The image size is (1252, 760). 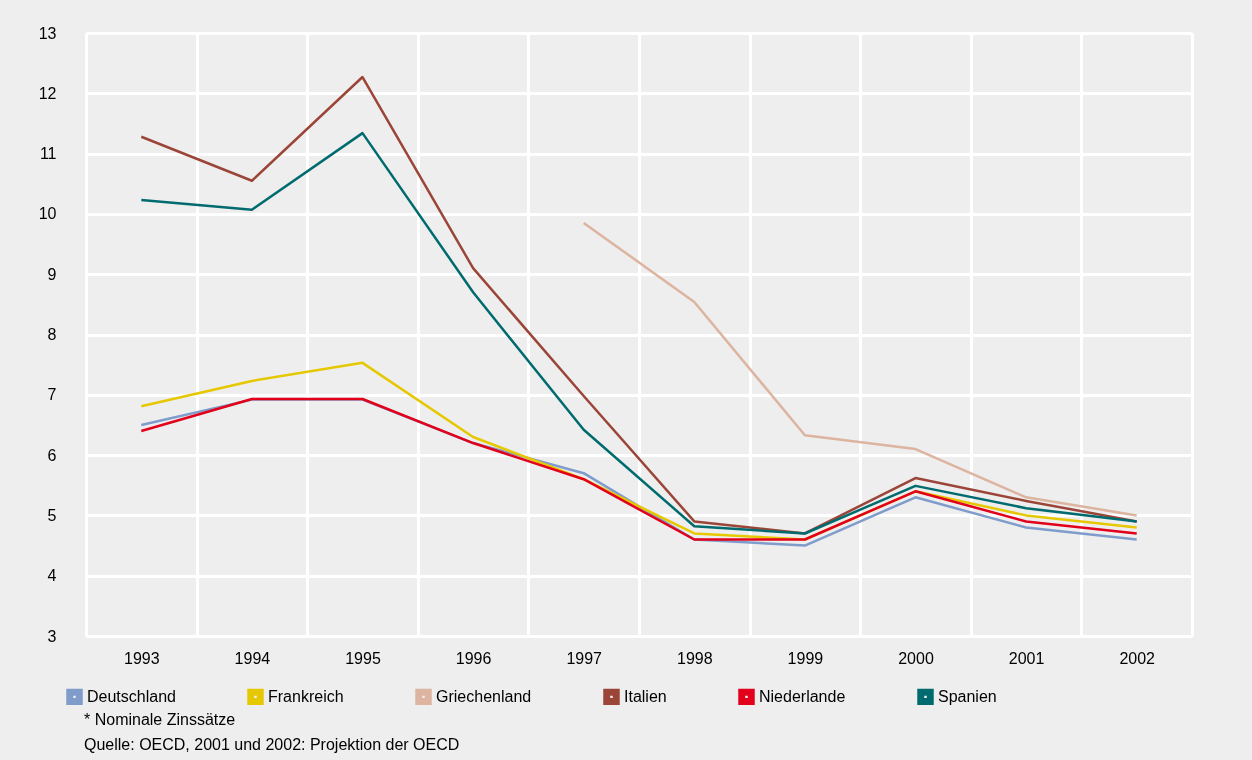 What do you see at coordinates (802, 696) in the screenshot?
I see `legend-label: Niederlande` at bounding box center [802, 696].